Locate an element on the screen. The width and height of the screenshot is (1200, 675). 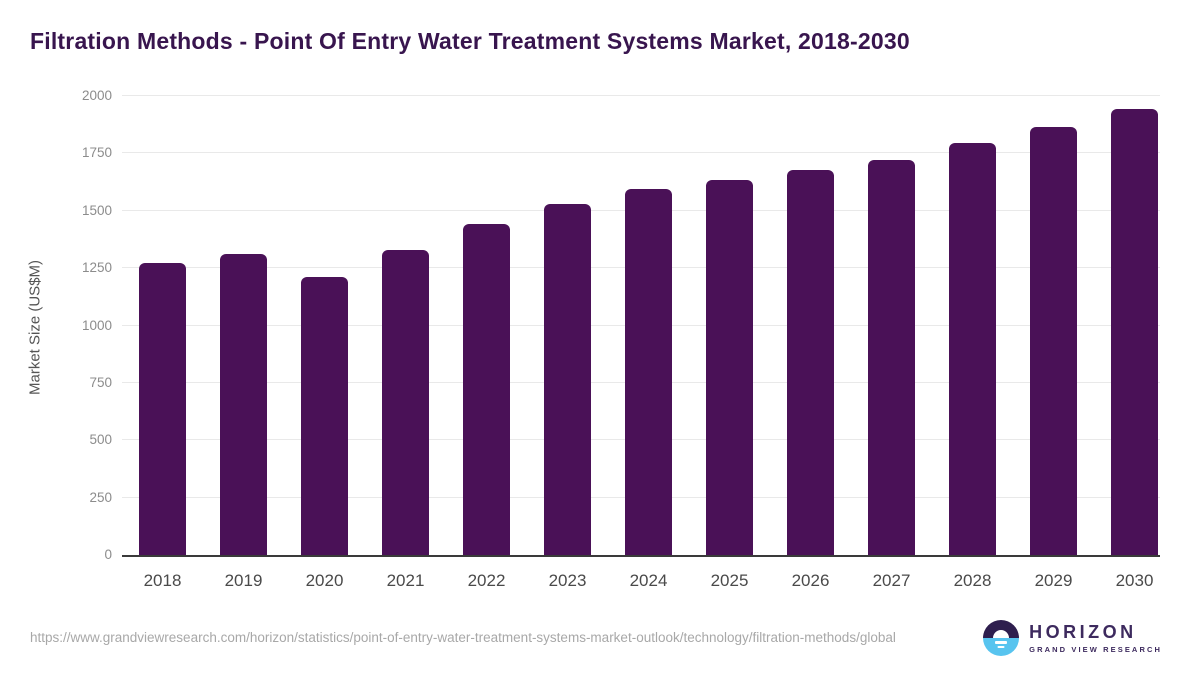
y-axis-tick-label: 2000 is located at coordinates (96, 95).